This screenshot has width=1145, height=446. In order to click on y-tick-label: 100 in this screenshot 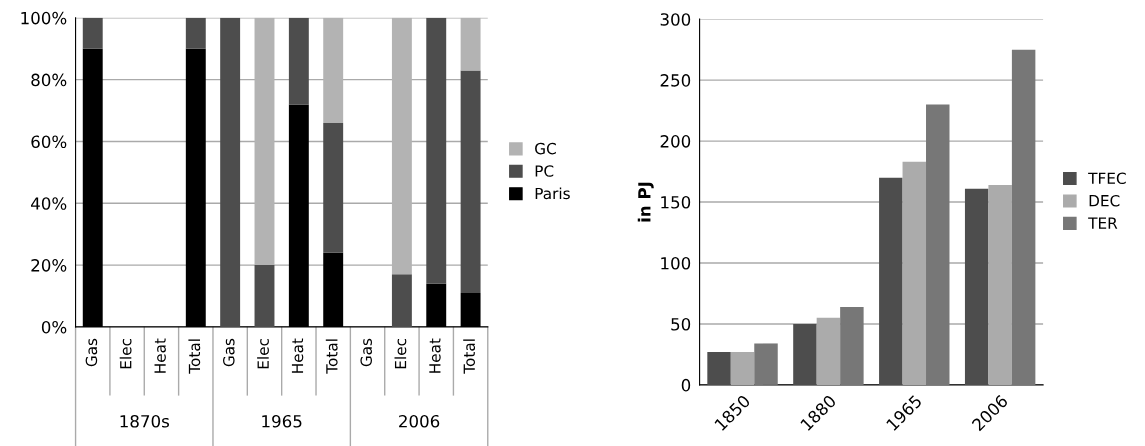, I will do `click(676, 263)`.